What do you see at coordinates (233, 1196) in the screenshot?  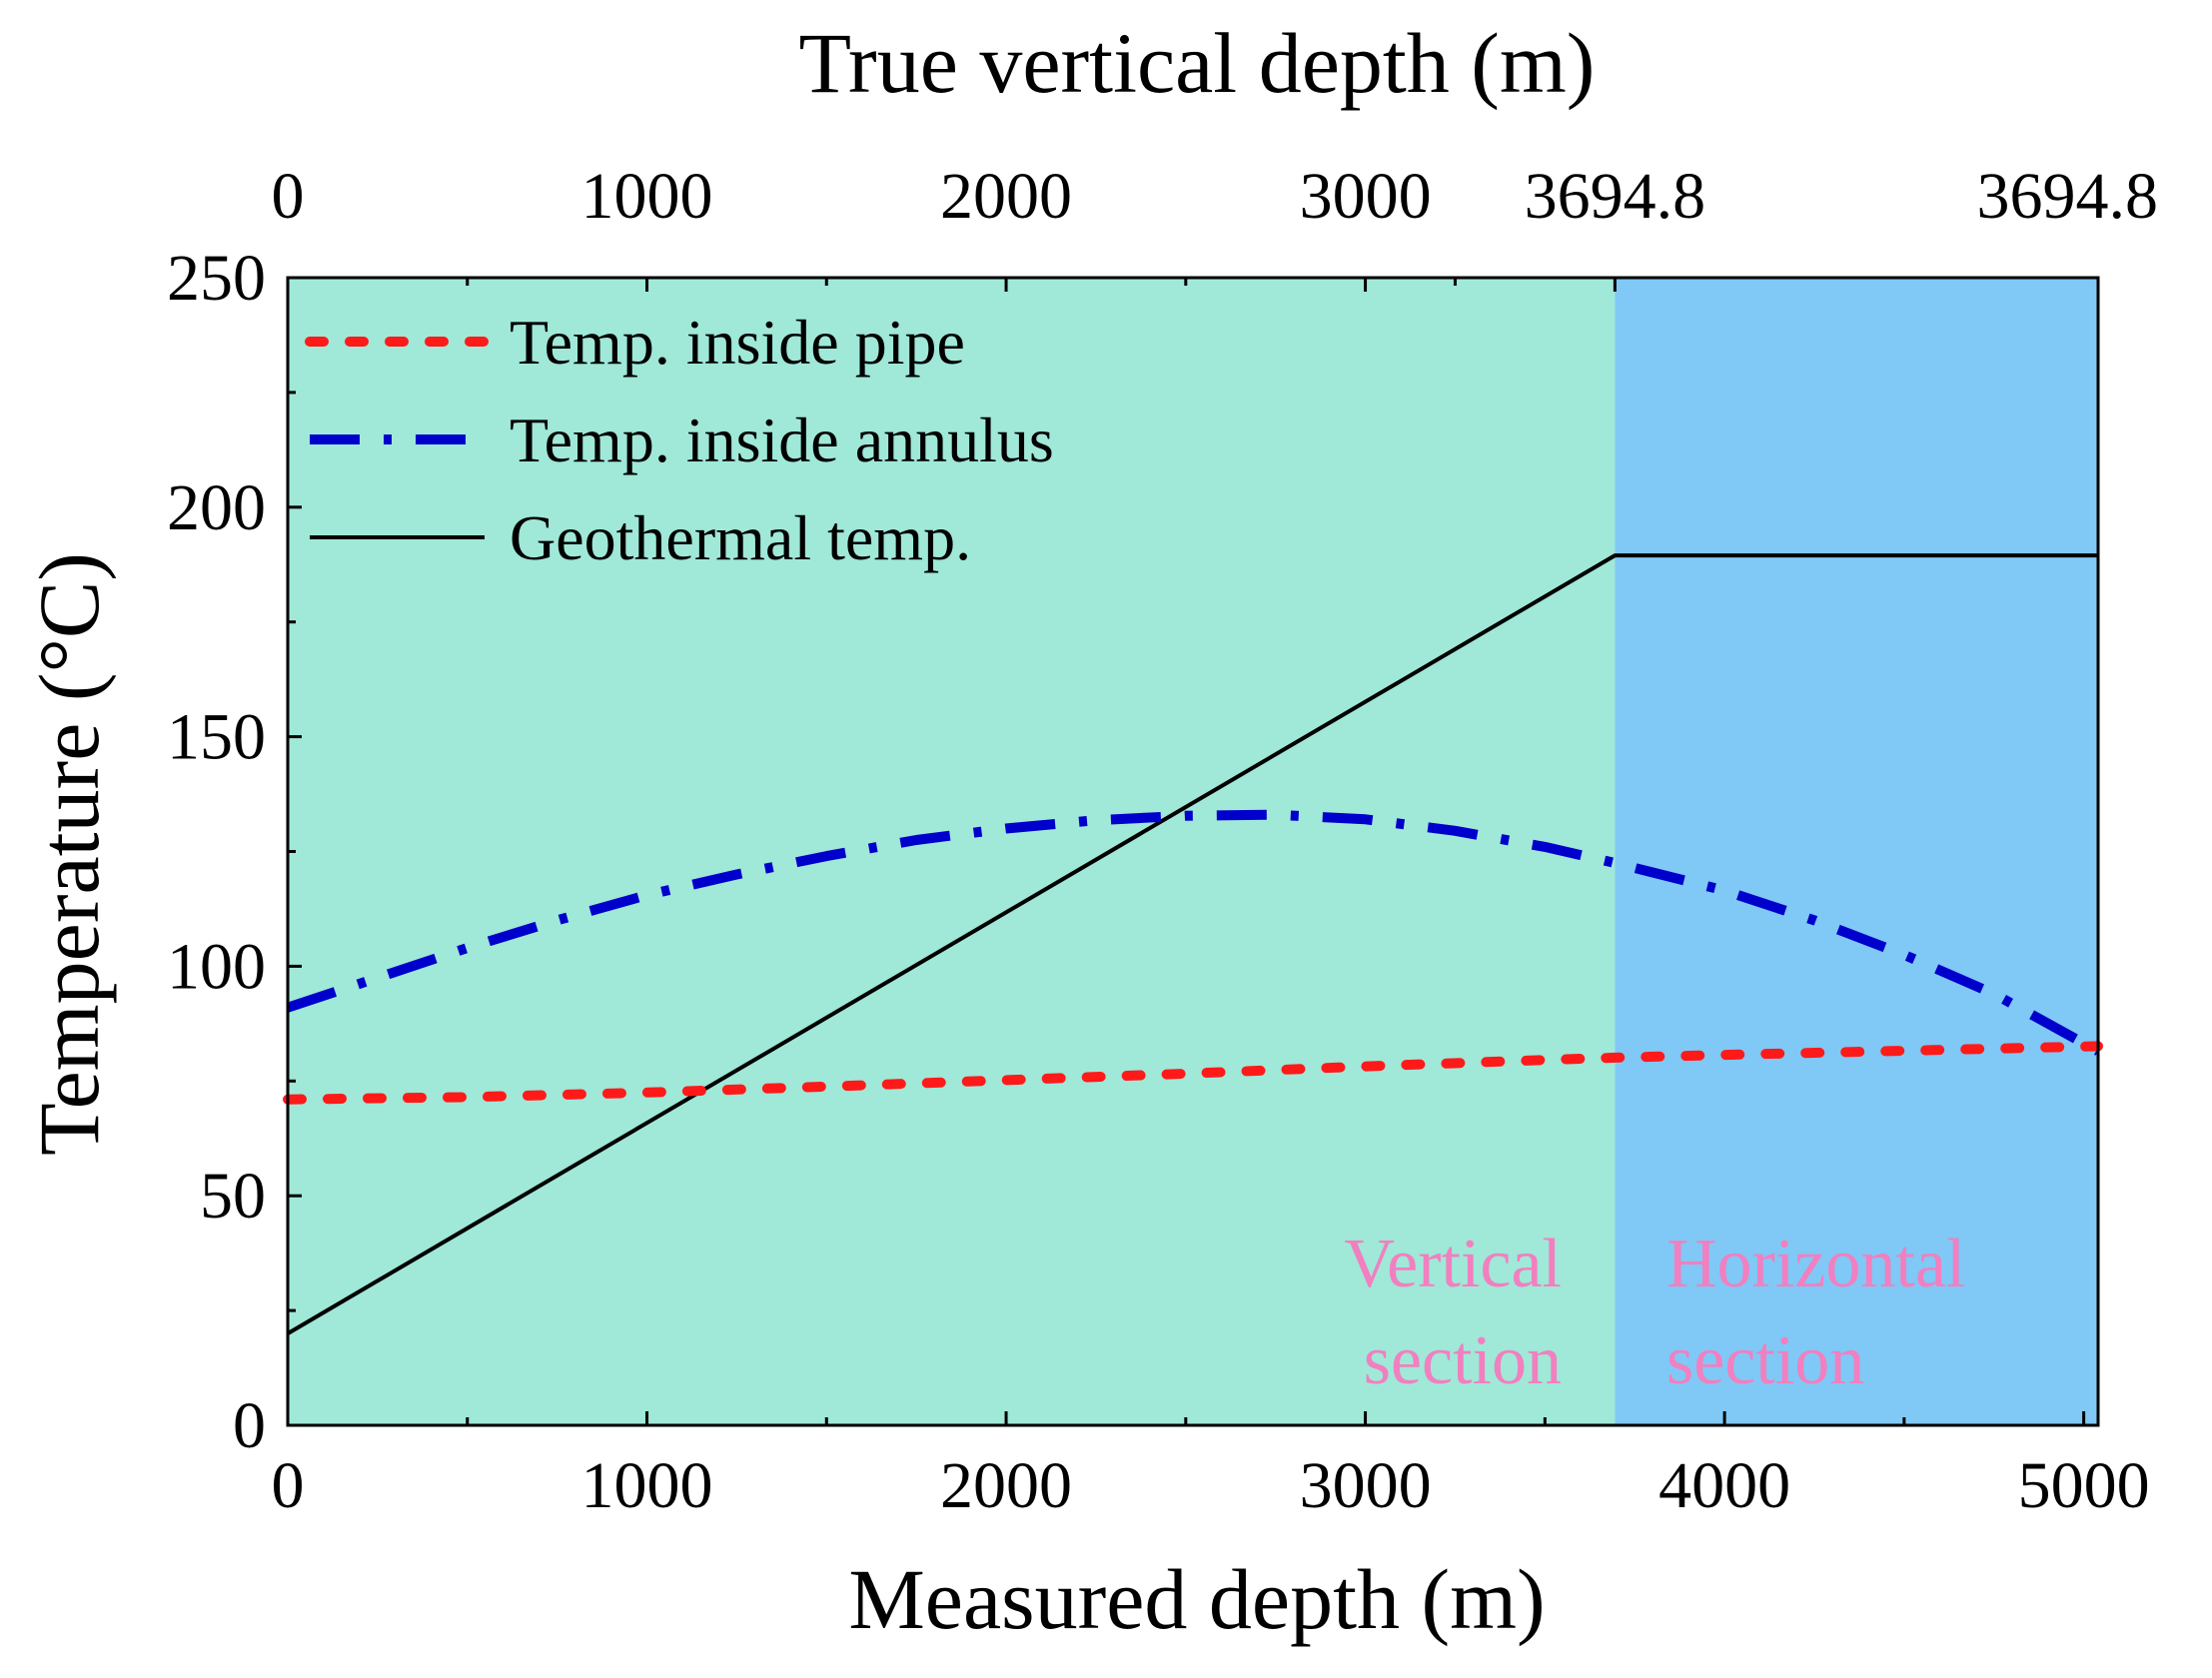 I see `y-tick-label: 50` at bounding box center [233, 1196].